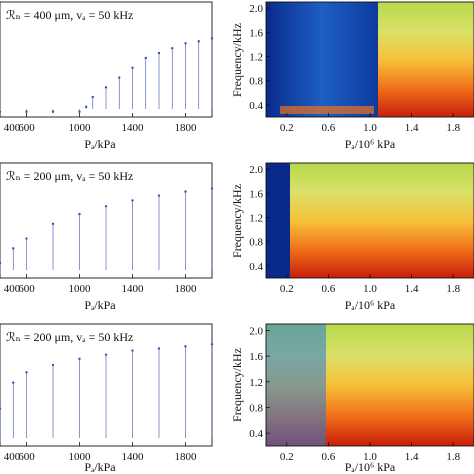 This screenshot has height=474, width=474. What do you see at coordinates (327, 110) in the screenshot?
I see `spectrogram-band` at bounding box center [327, 110].